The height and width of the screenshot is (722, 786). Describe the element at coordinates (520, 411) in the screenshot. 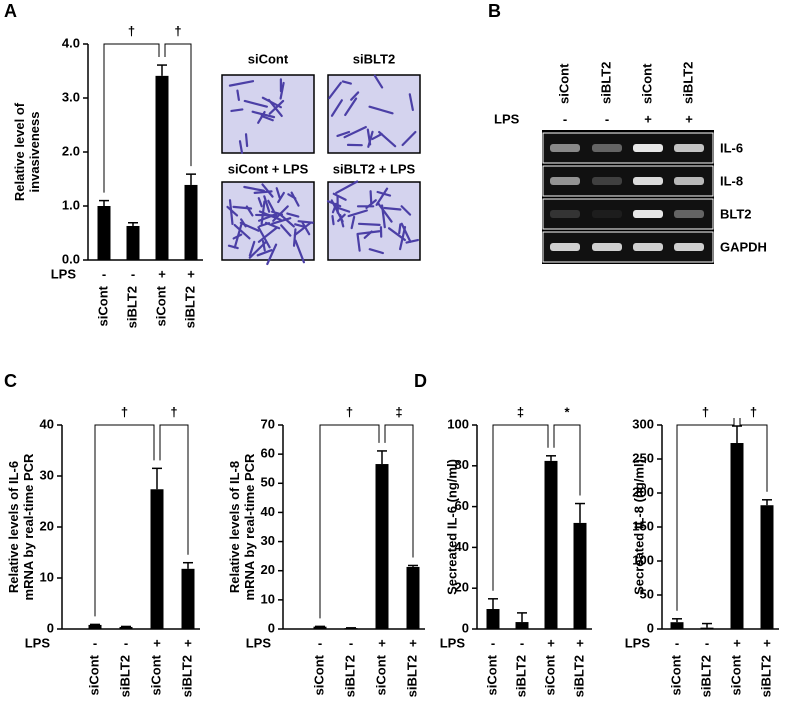

I see `significance-mark: ‡` at that location.